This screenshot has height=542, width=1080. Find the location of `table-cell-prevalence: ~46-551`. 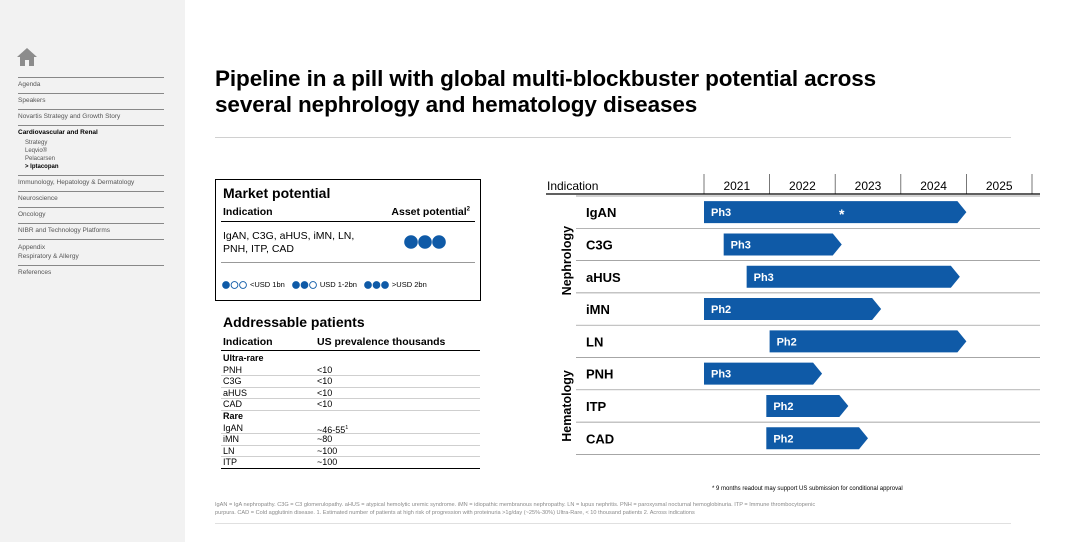

table-cell-prevalence: ~46-551 is located at coordinates (333, 429).